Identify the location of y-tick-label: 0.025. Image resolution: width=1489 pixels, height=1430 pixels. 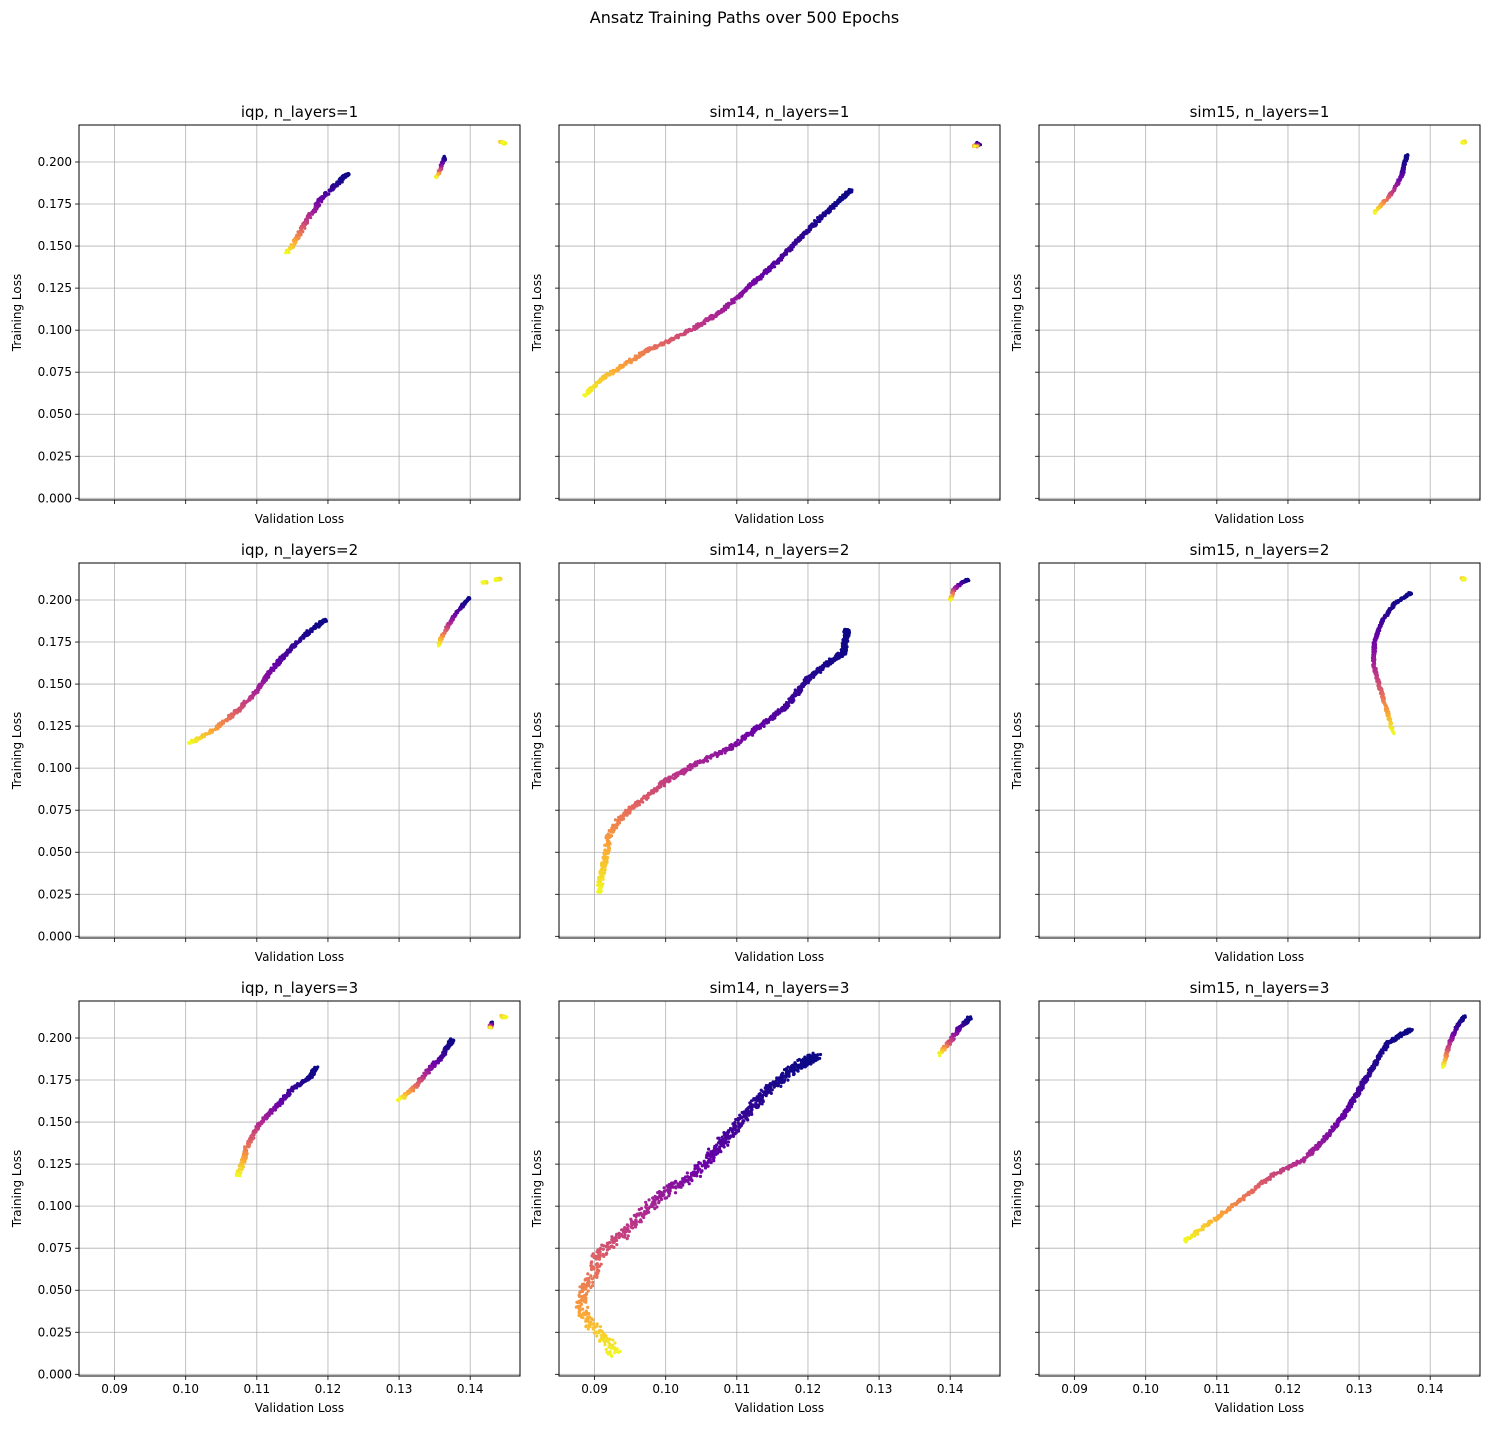
(55, 1332).